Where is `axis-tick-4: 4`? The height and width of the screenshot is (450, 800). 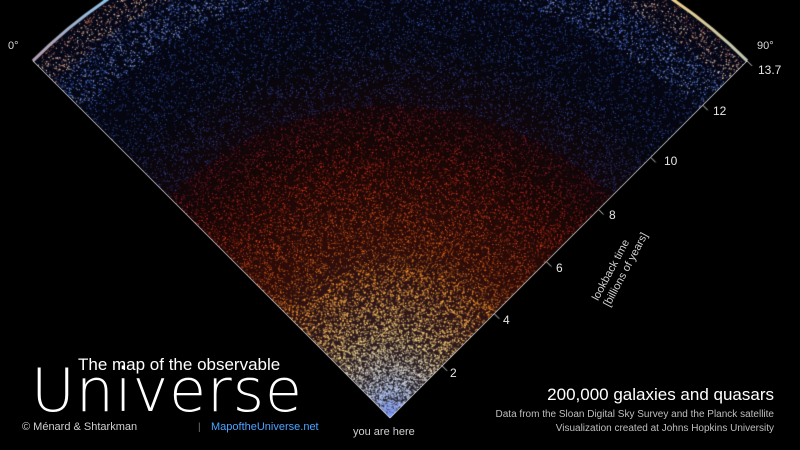
axis-tick-4: 4 is located at coordinates (506, 320).